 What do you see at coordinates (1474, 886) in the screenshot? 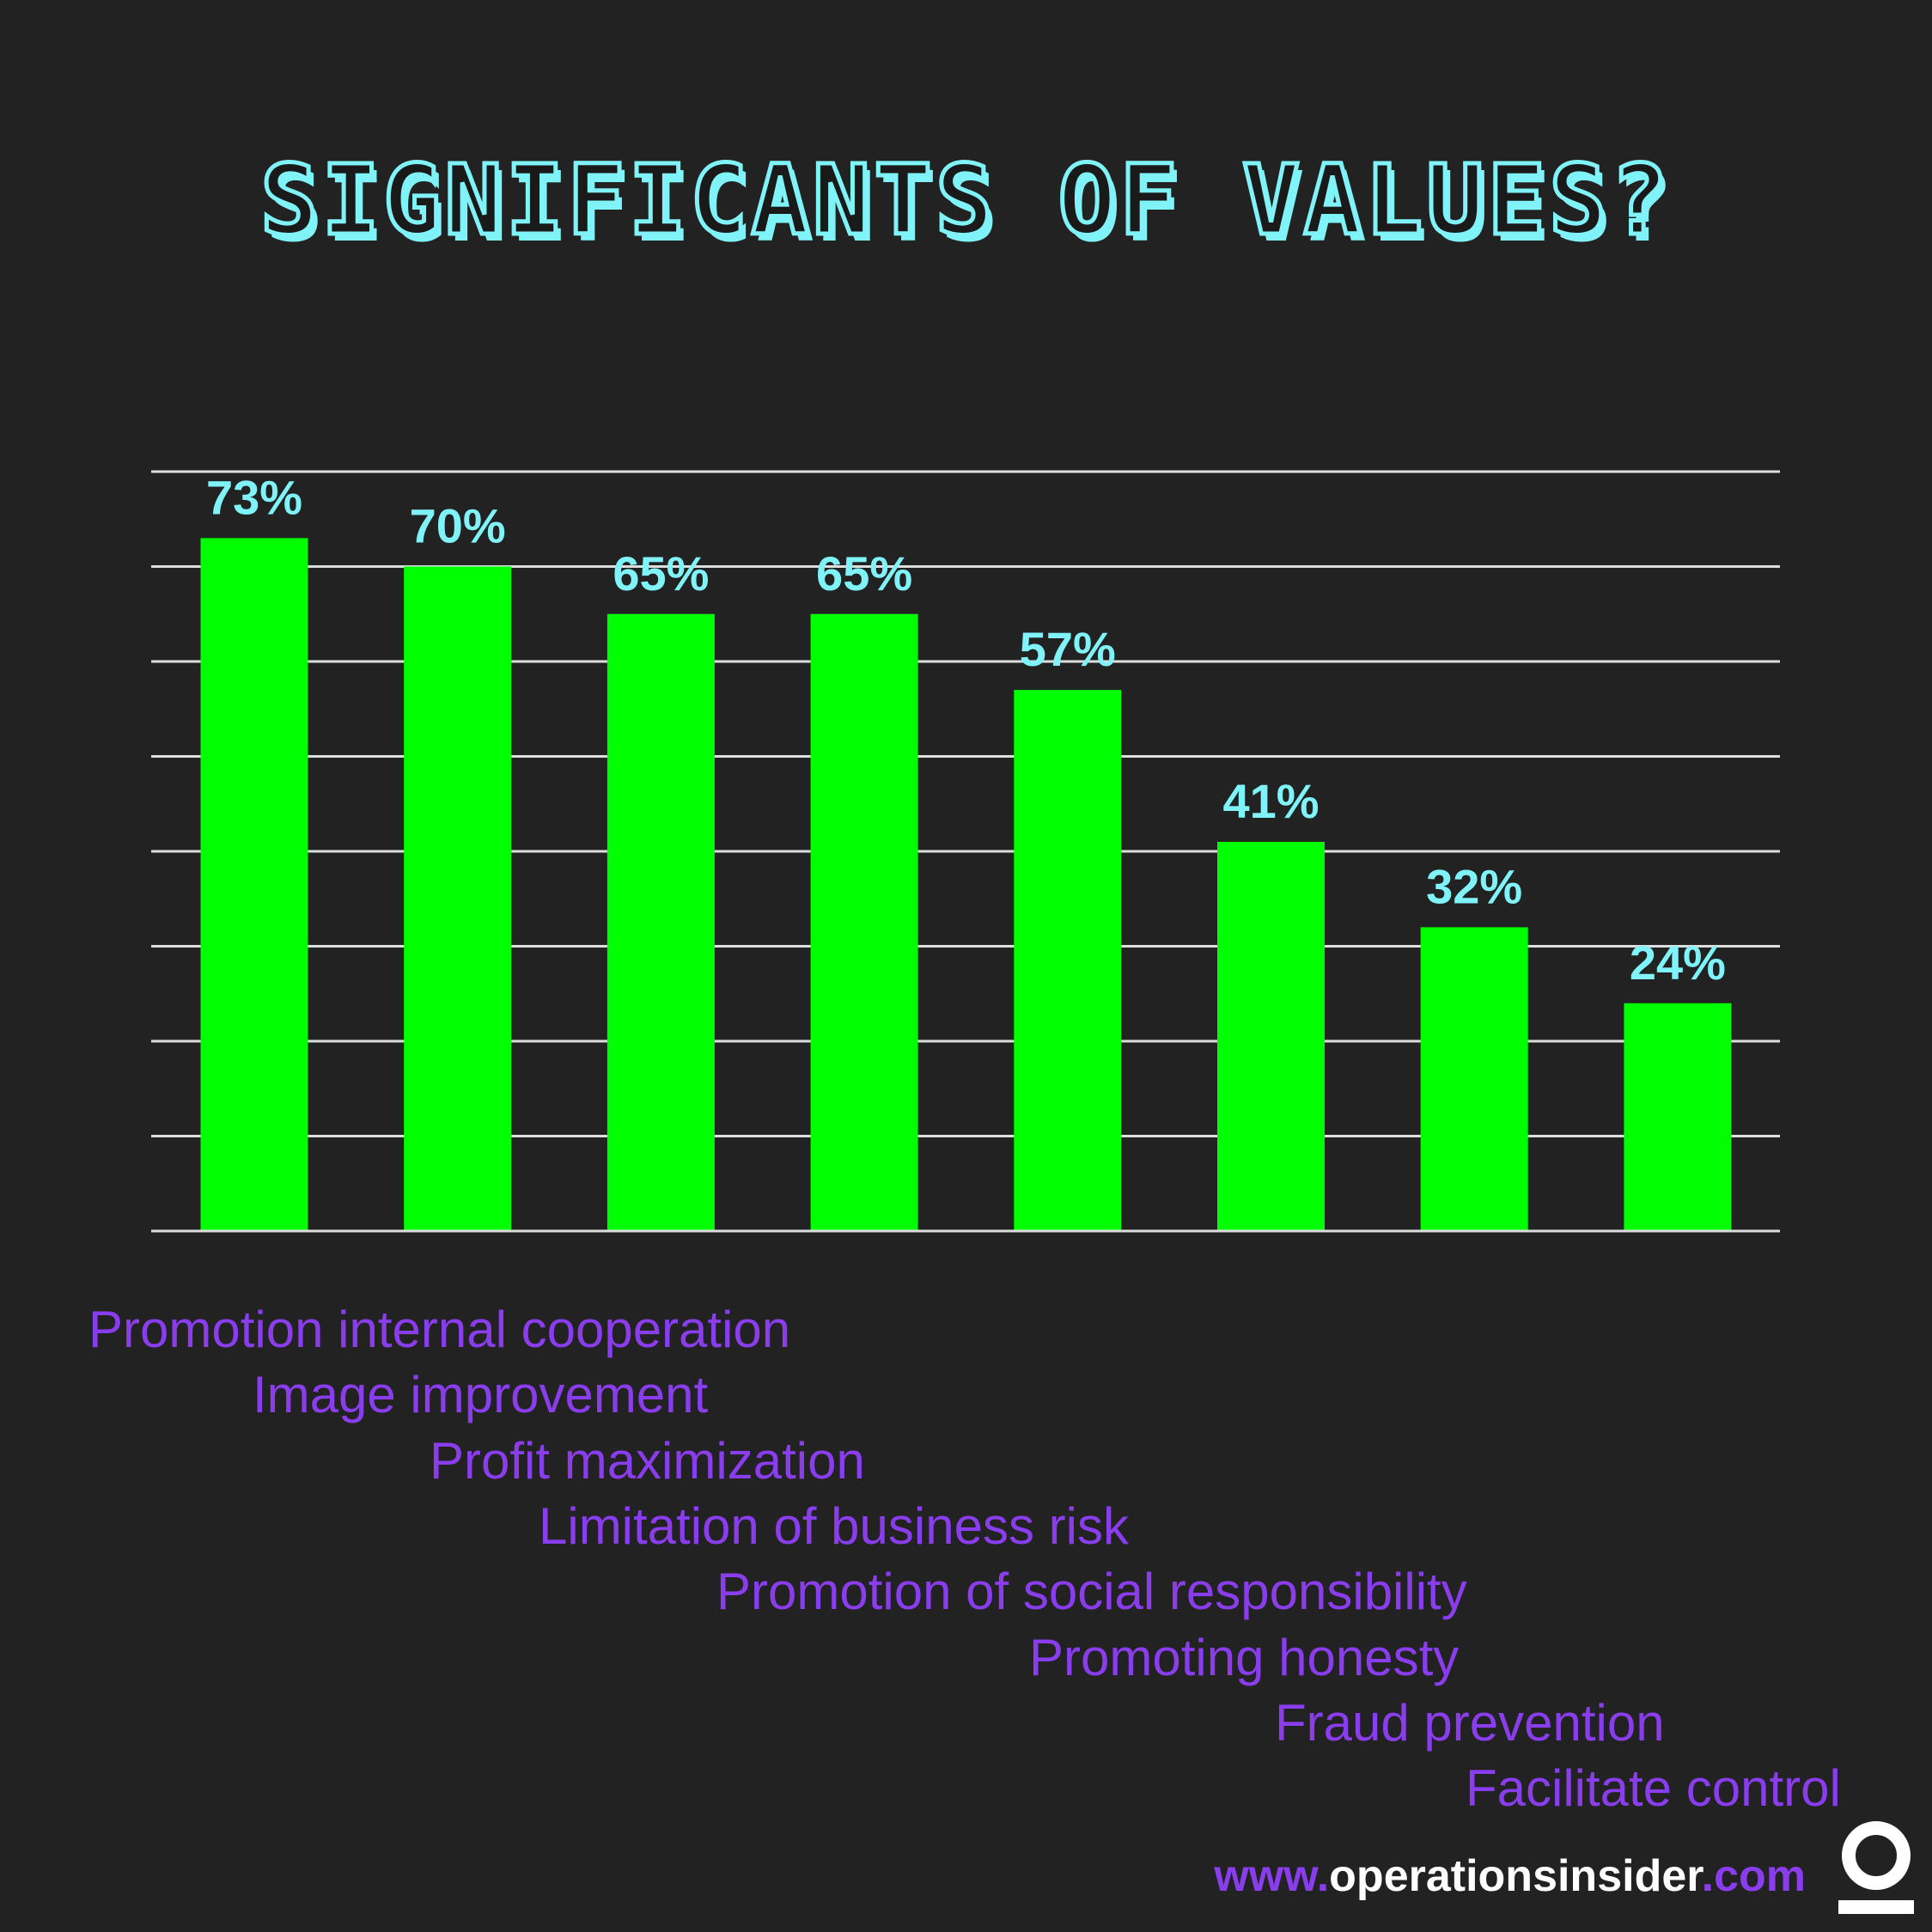
I see `data-label: 32%` at bounding box center [1474, 886].